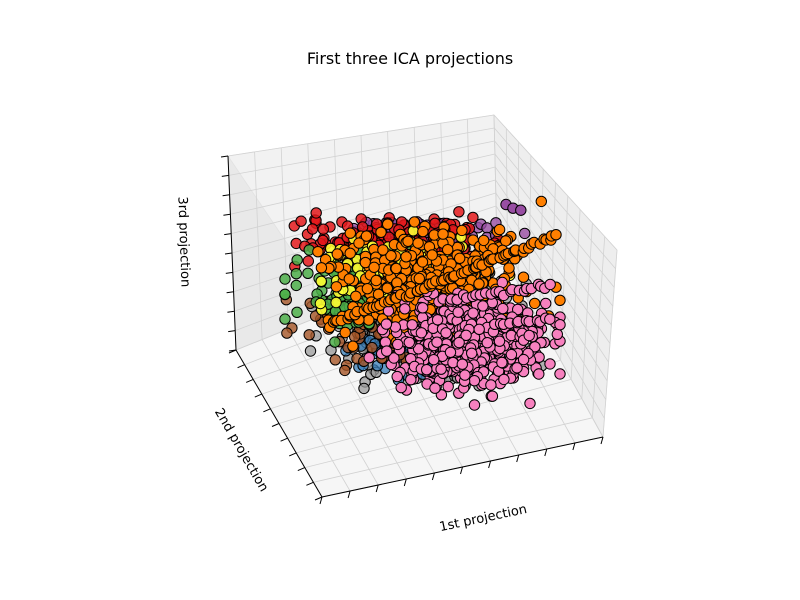  Describe the element at coordinates (410, 58) in the screenshot. I see `chart-title: First three ICA projections` at that location.